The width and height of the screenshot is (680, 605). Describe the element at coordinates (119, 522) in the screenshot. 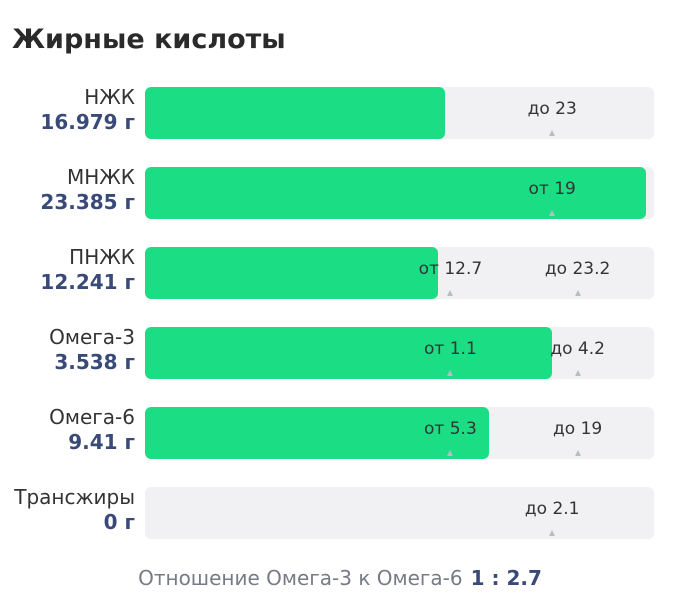

I see `nutrient-amount: 0 г` at that location.